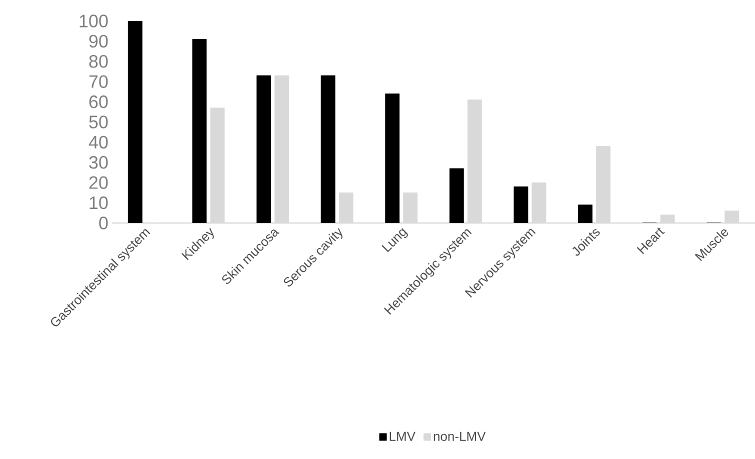 This screenshot has width=755, height=459. I want to click on y-tick-label: 40, so click(98, 142).